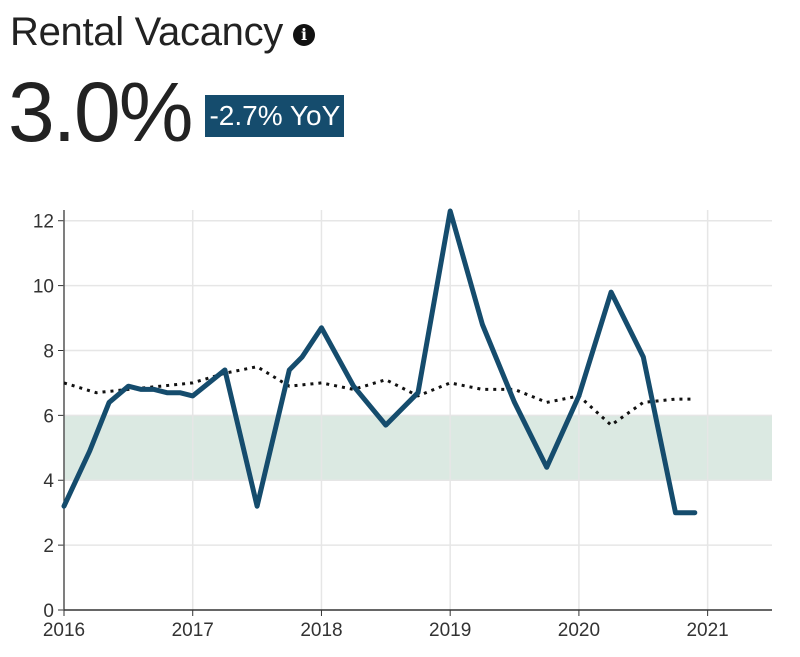 The image size is (800, 657). What do you see at coordinates (321, 630) in the screenshot?
I see `x-tick-label: 2018` at bounding box center [321, 630].